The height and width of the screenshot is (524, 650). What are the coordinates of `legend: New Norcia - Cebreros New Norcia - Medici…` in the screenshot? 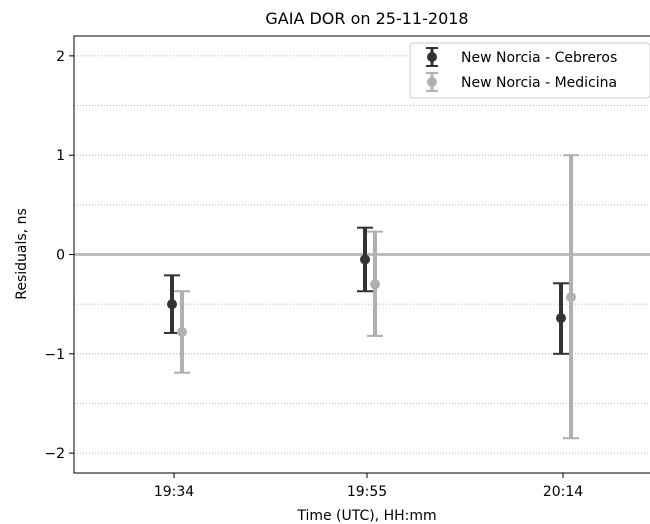 It's located at (529, 70).